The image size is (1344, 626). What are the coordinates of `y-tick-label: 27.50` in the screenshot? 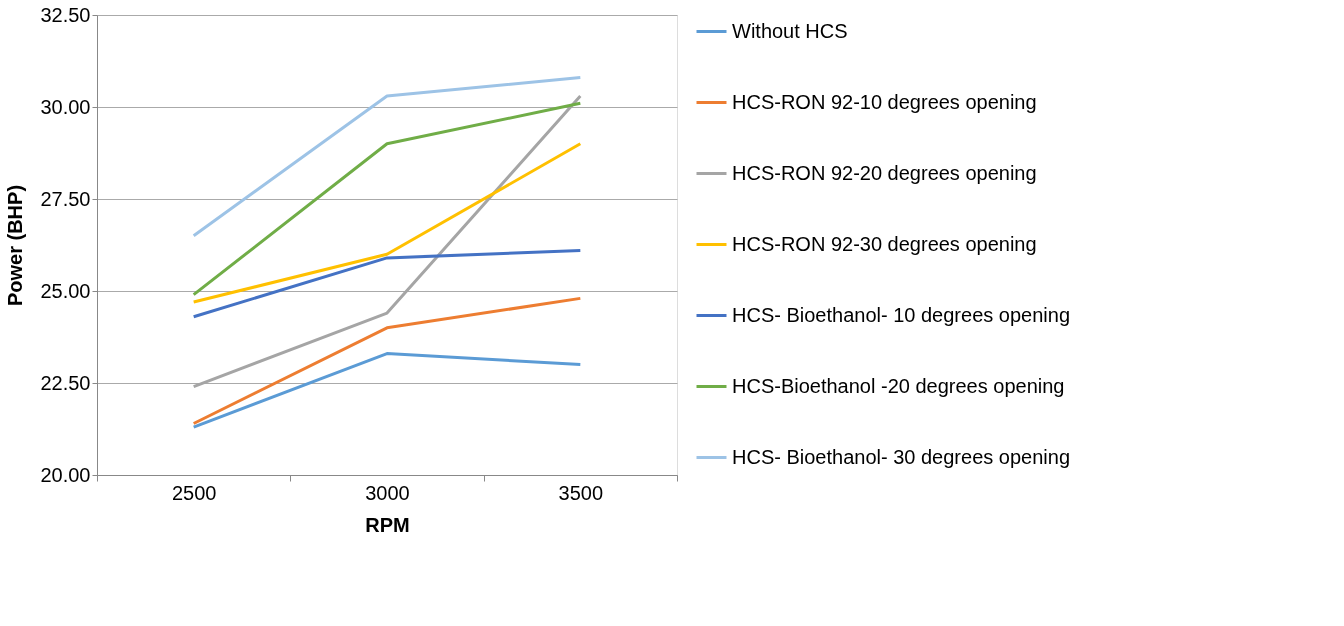 It's located at (65, 198).